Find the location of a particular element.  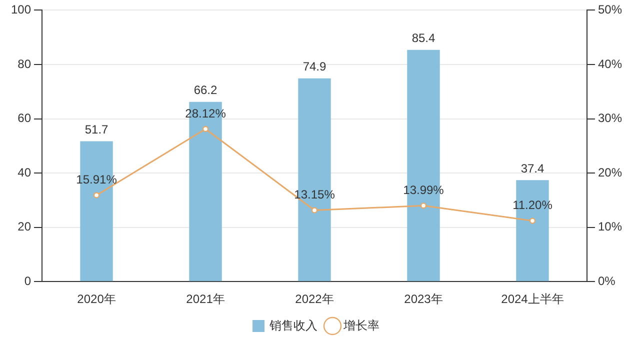

y-tick-label: 40 is located at coordinates (25, 172).